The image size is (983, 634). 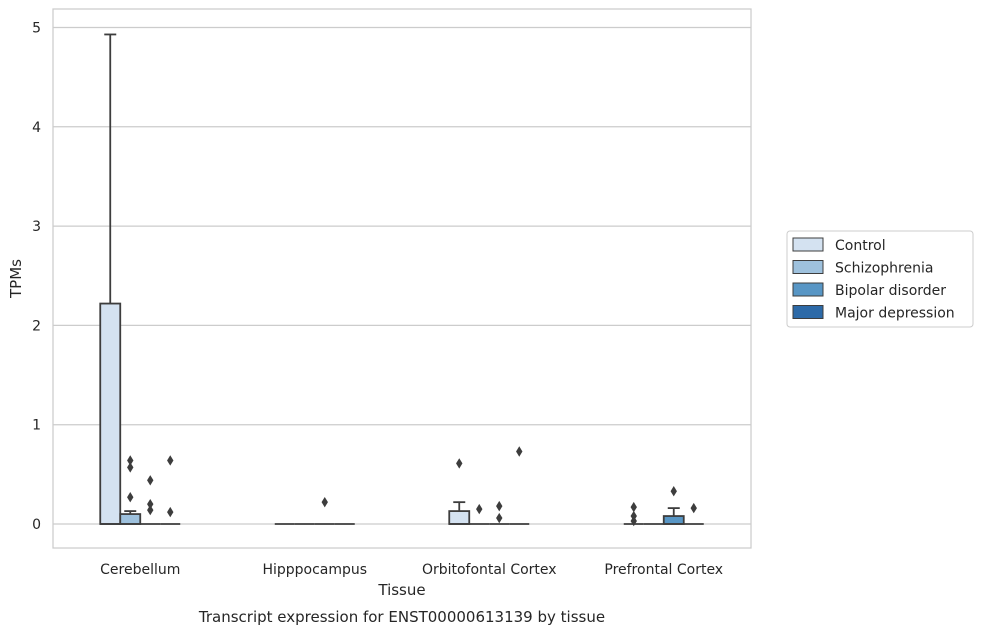 What do you see at coordinates (314, 570) in the screenshot?
I see `x-tick-label: Hipppocampus` at bounding box center [314, 570].